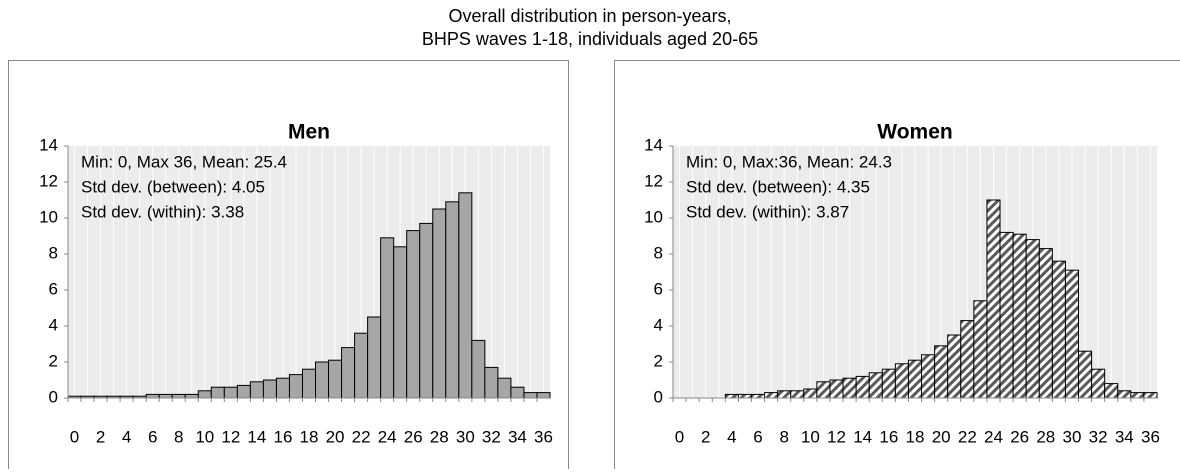 The image size is (1180, 474). What do you see at coordinates (862, 436) in the screenshot?
I see `x-tick-label: 14` at bounding box center [862, 436].